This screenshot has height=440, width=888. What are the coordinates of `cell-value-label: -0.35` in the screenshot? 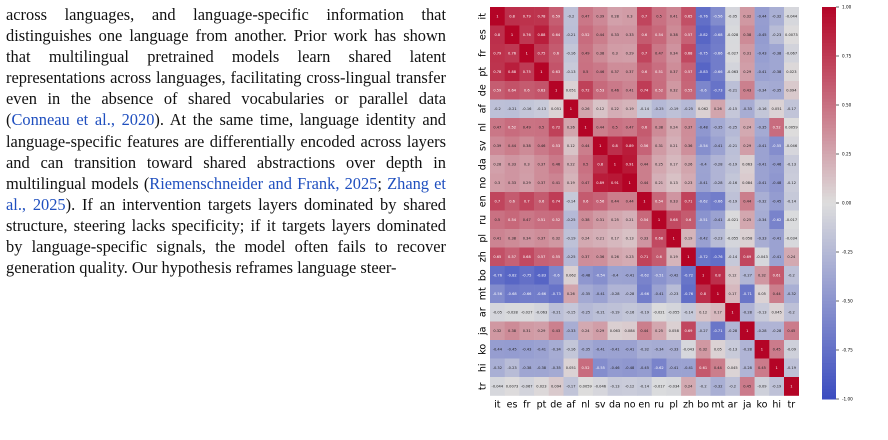 It's located at (761, 128).